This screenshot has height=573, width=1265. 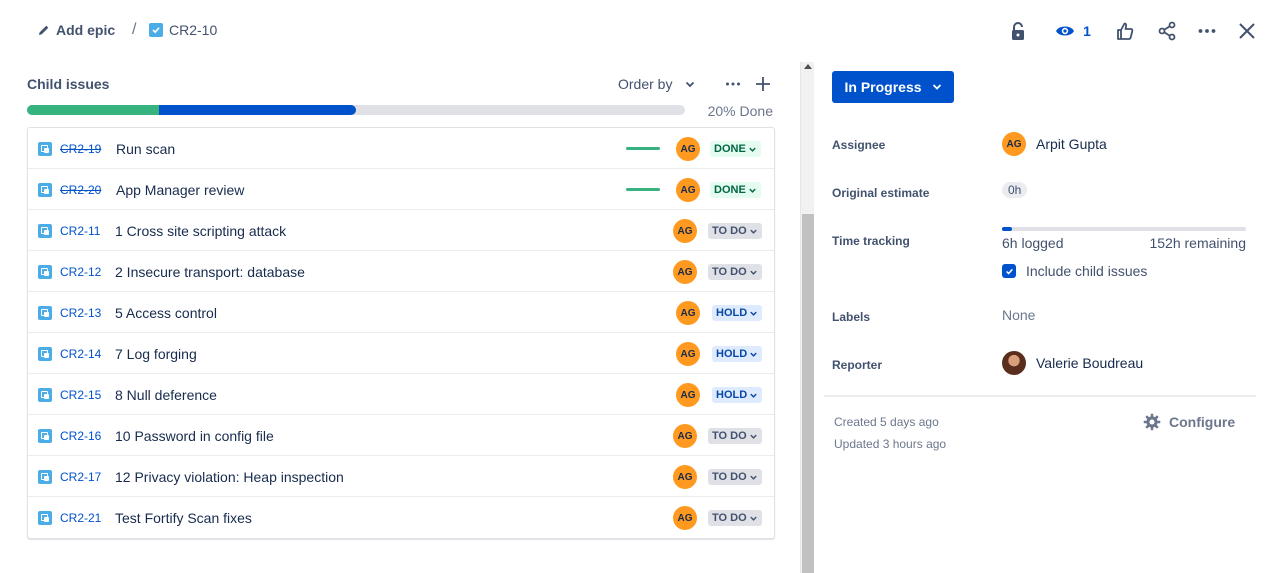 What do you see at coordinates (257, 110) in the screenshot?
I see `progress-in-progress-segment` at bounding box center [257, 110].